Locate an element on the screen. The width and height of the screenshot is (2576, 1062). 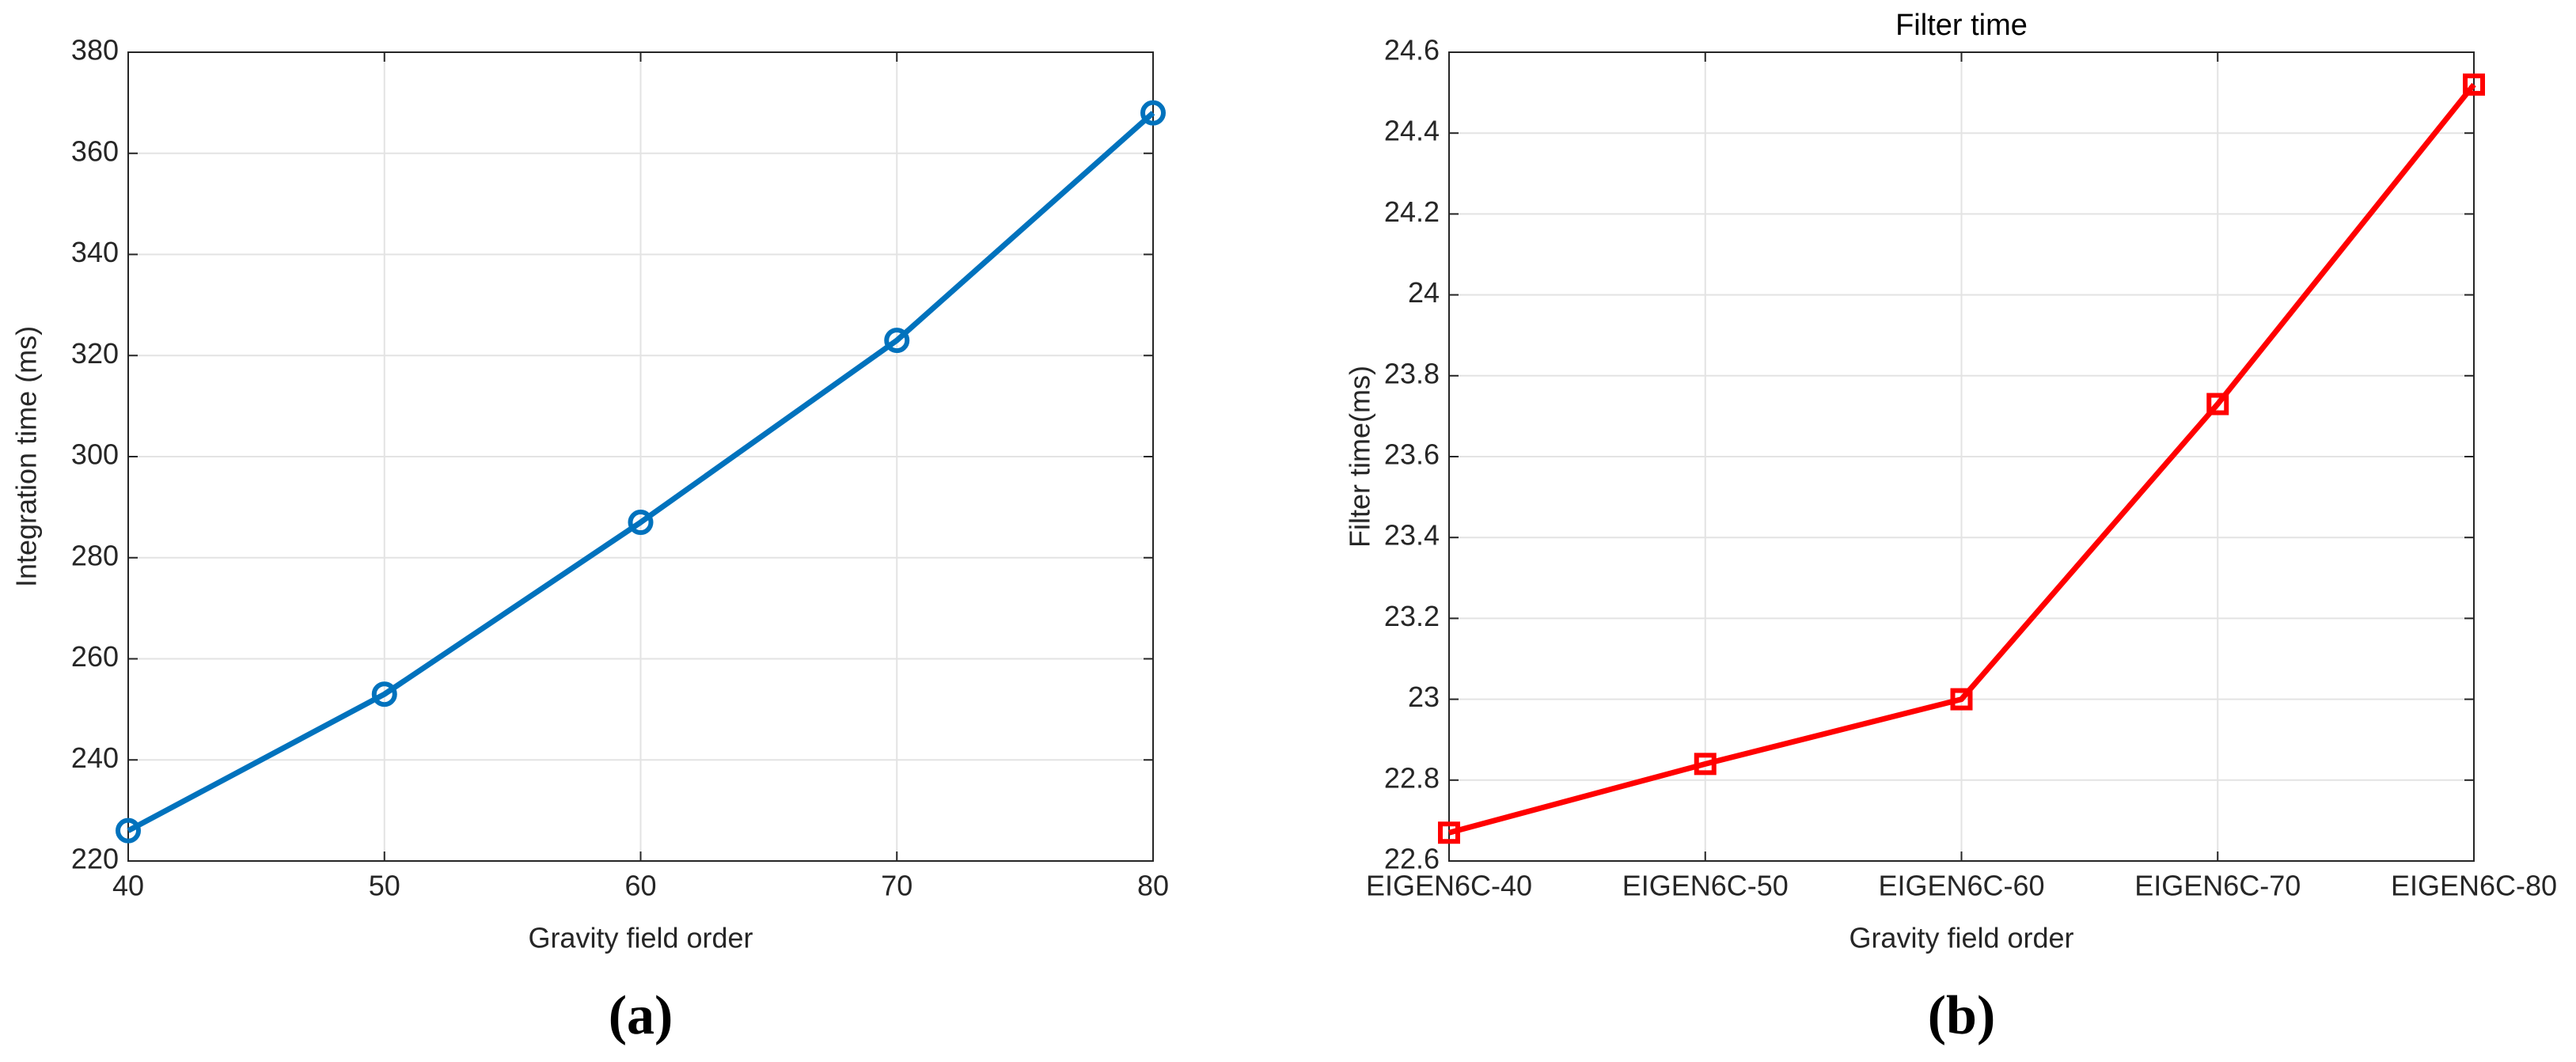
x-tick-label: EIGEN6C-80 is located at coordinates (2474, 886).